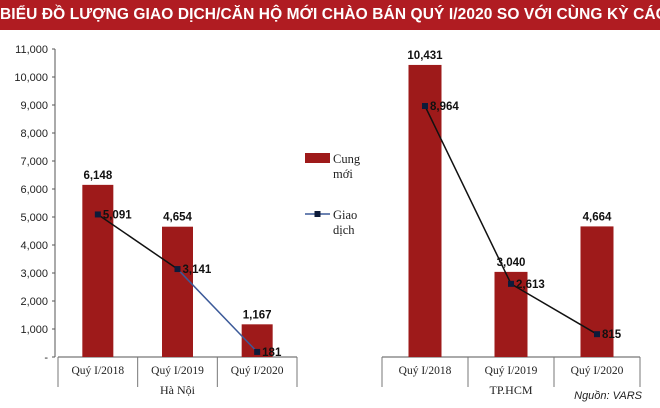  What do you see at coordinates (197, 270) in the screenshot?
I see `line-data-label: 3,141` at bounding box center [197, 270].